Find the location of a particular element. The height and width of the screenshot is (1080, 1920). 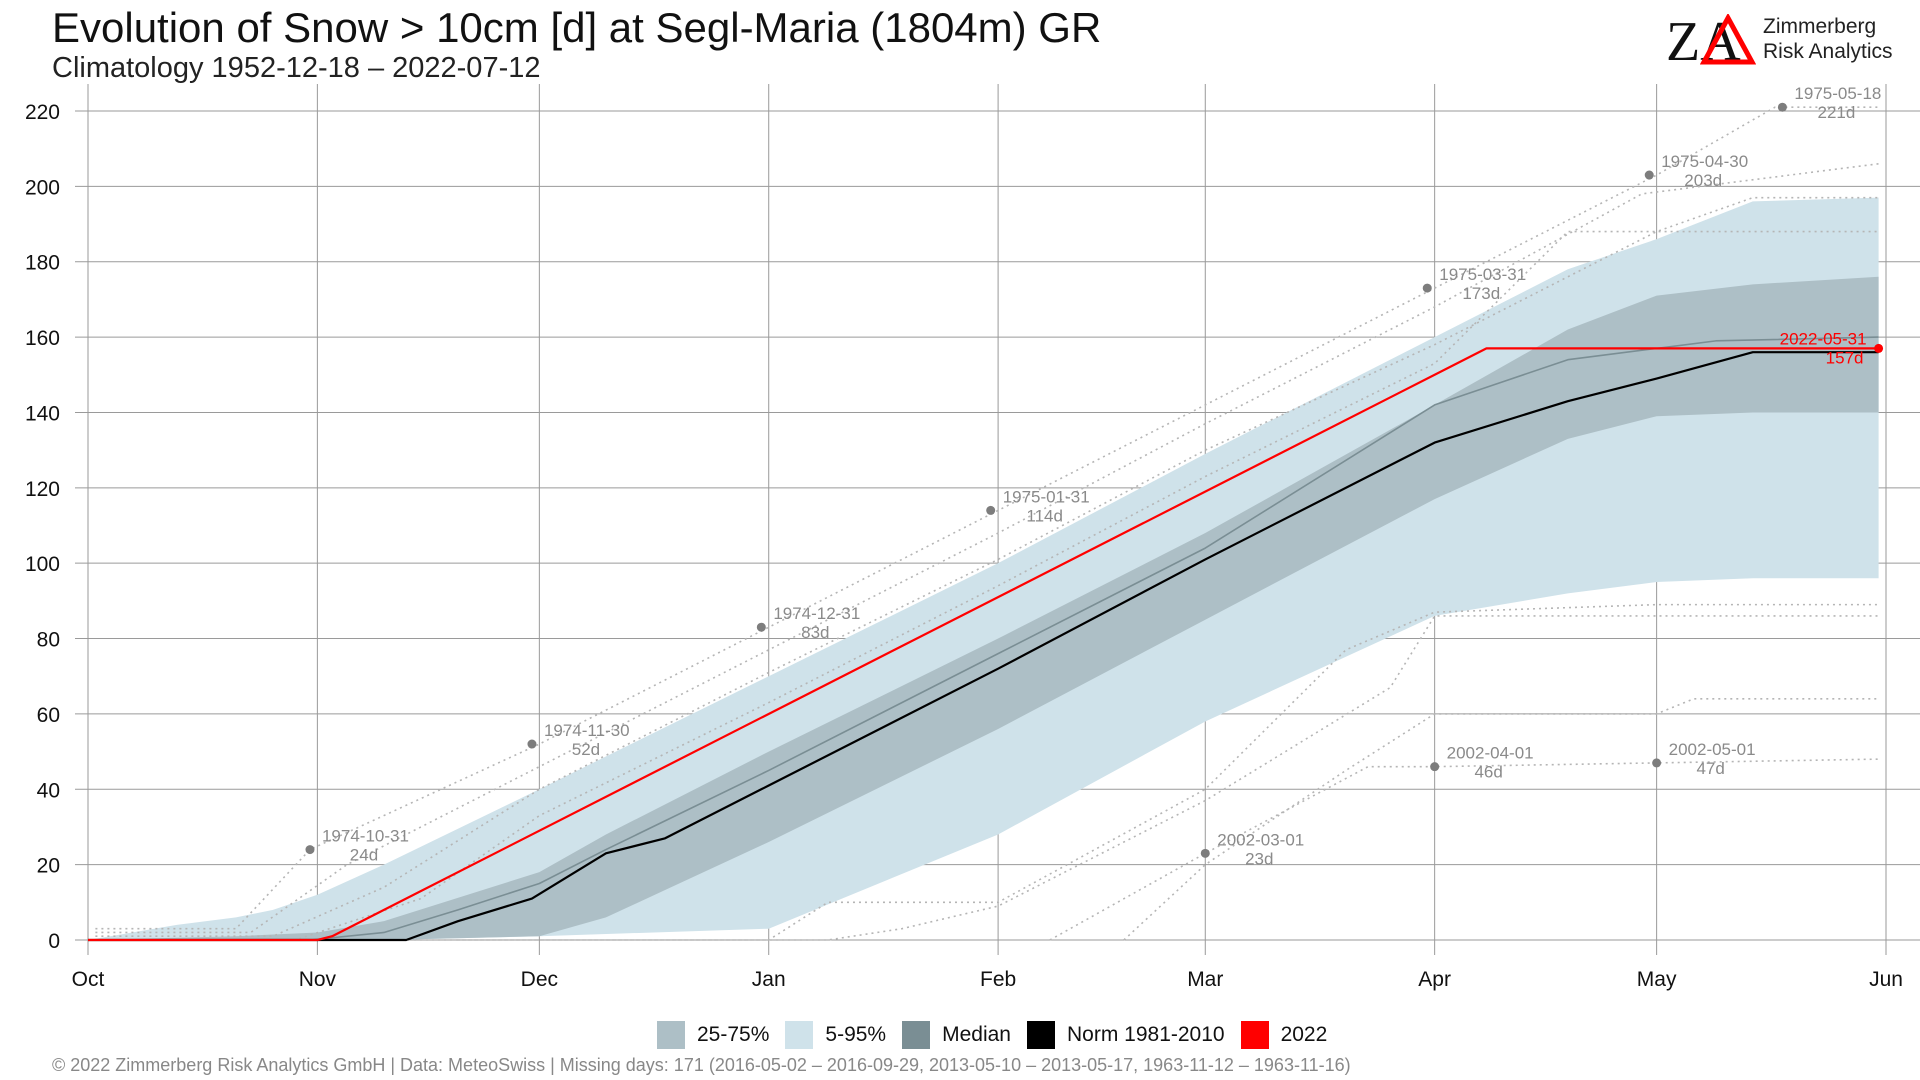

annotation-value: 157d is located at coordinates (1845, 357).